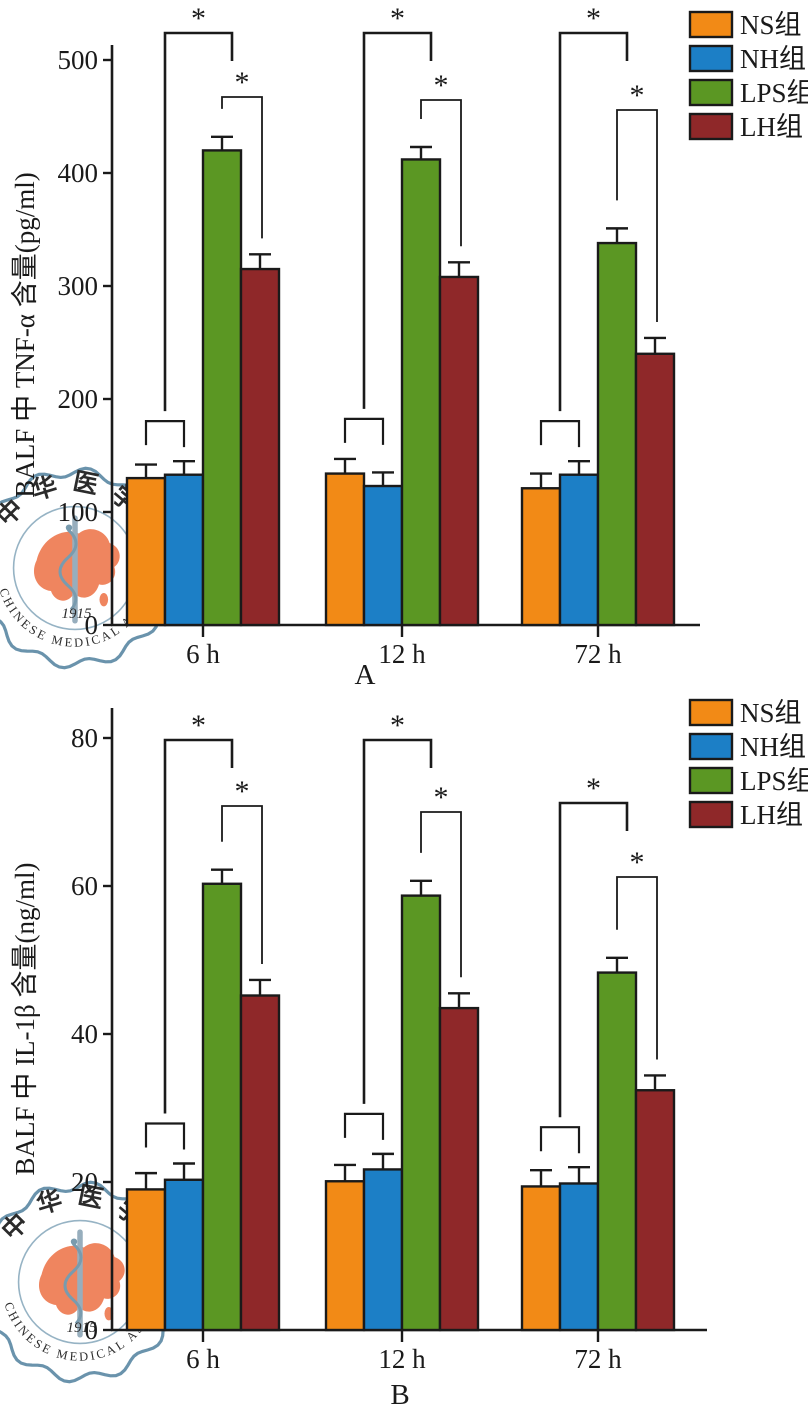 This screenshot has width=808, height=1423. I want to click on bar-LH组-72 h, so click(655, 1210).